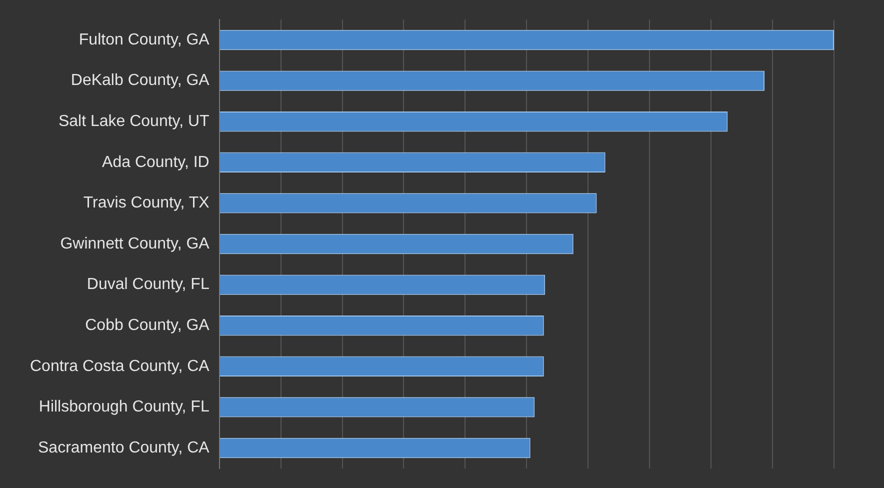 This screenshot has width=884, height=488. What do you see at coordinates (124, 447) in the screenshot?
I see `y-tick-label: Sacramento County, CA` at bounding box center [124, 447].